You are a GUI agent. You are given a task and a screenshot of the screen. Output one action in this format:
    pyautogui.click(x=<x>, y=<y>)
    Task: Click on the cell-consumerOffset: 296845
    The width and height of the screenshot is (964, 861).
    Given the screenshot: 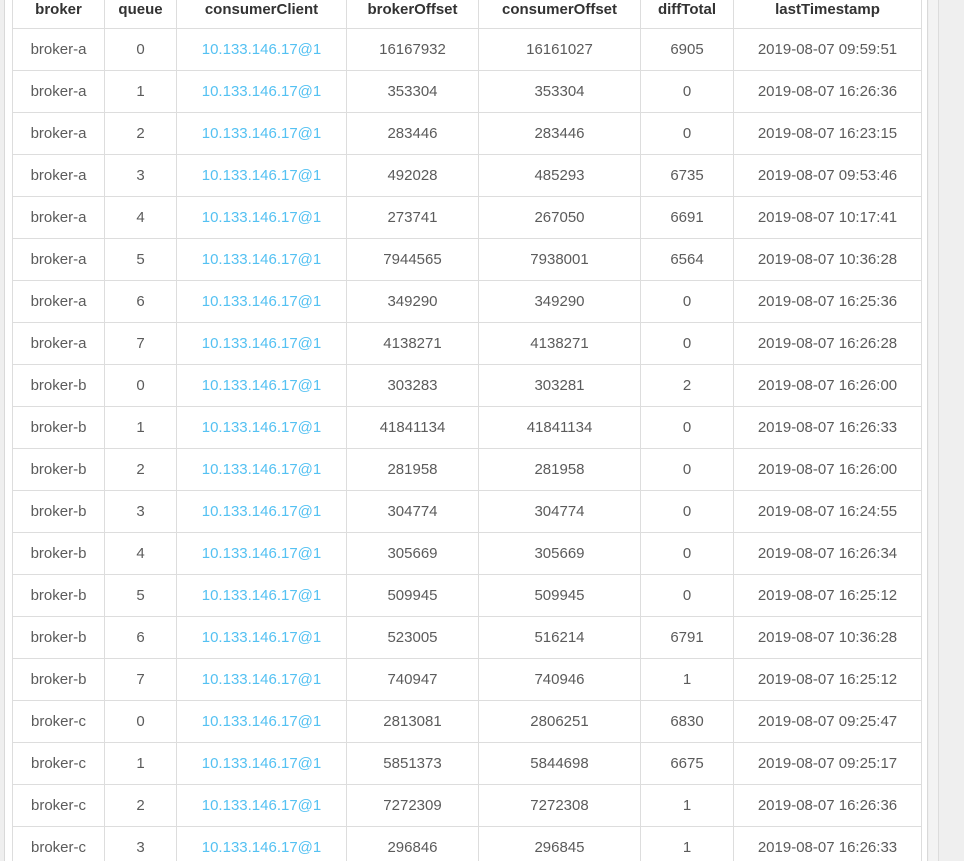 What is the action you would take?
    pyautogui.click(x=559, y=843)
    